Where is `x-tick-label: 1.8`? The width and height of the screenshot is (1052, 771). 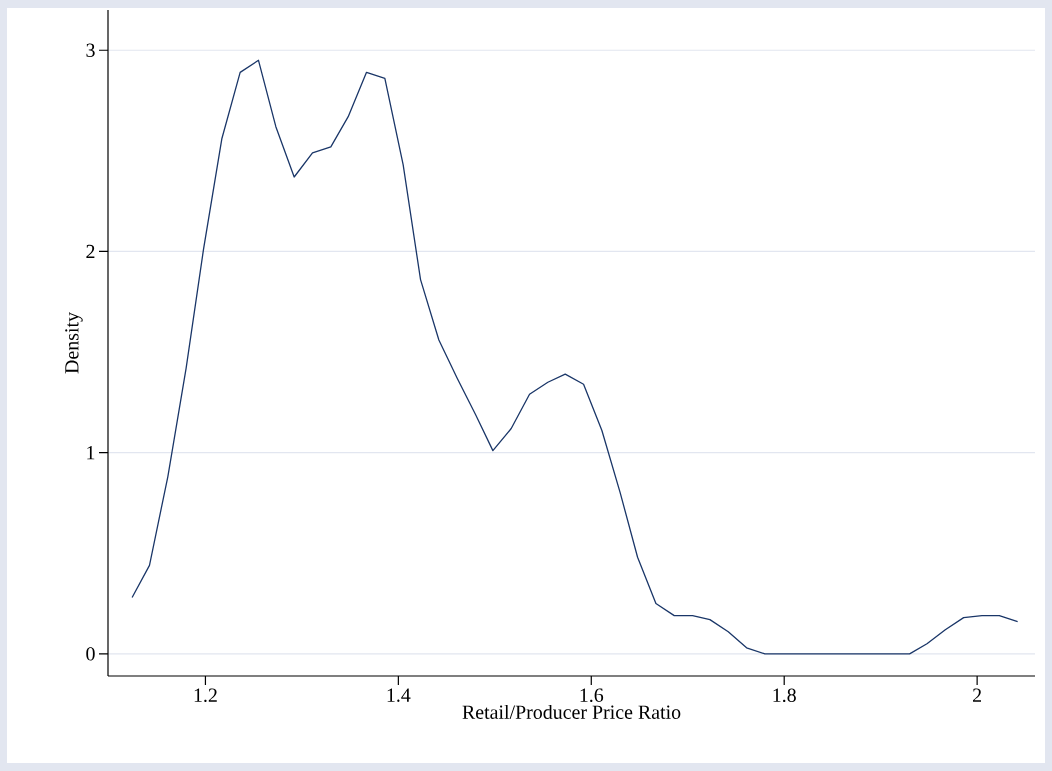 x-tick-label: 1.8 is located at coordinates (784, 695).